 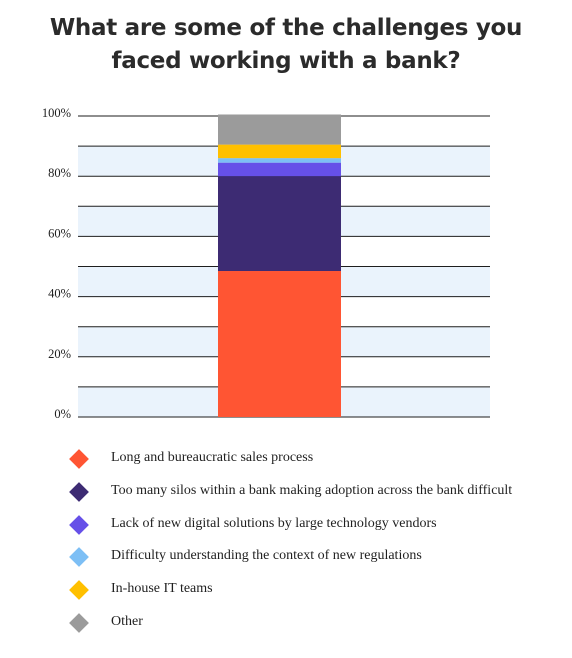 What do you see at coordinates (59, 233) in the screenshot?
I see `y-tick-label: 60%` at bounding box center [59, 233].